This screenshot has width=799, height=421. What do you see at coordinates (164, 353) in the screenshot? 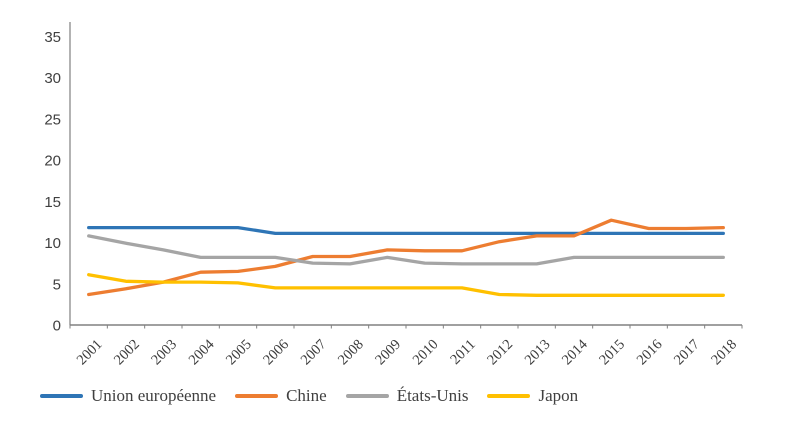
I see `x-tick-label: 2003` at bounding box center [164, 353].